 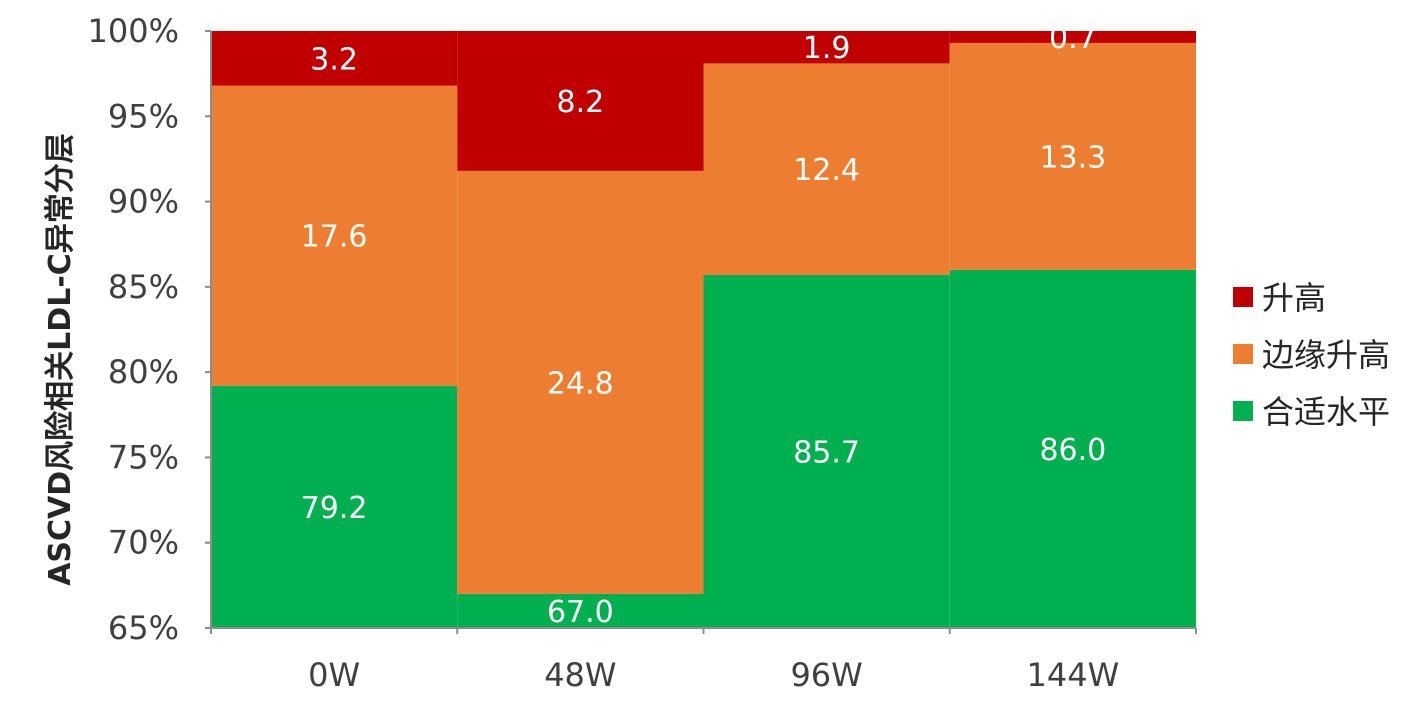 What do you see at coordinates (1294, 298) in the screenshot?
I see `legend-label-0: 升高` at bounding box center [1294, 298].